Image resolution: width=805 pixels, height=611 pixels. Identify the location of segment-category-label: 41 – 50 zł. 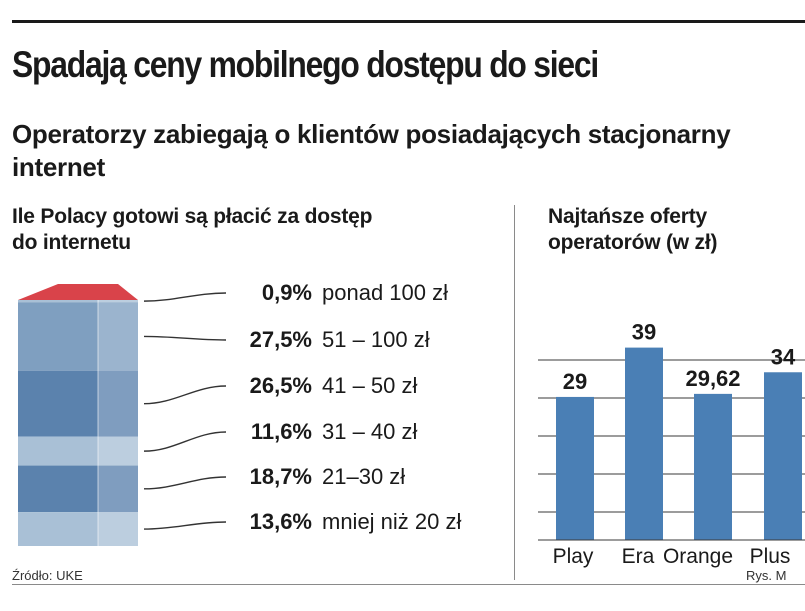
(370, 385).